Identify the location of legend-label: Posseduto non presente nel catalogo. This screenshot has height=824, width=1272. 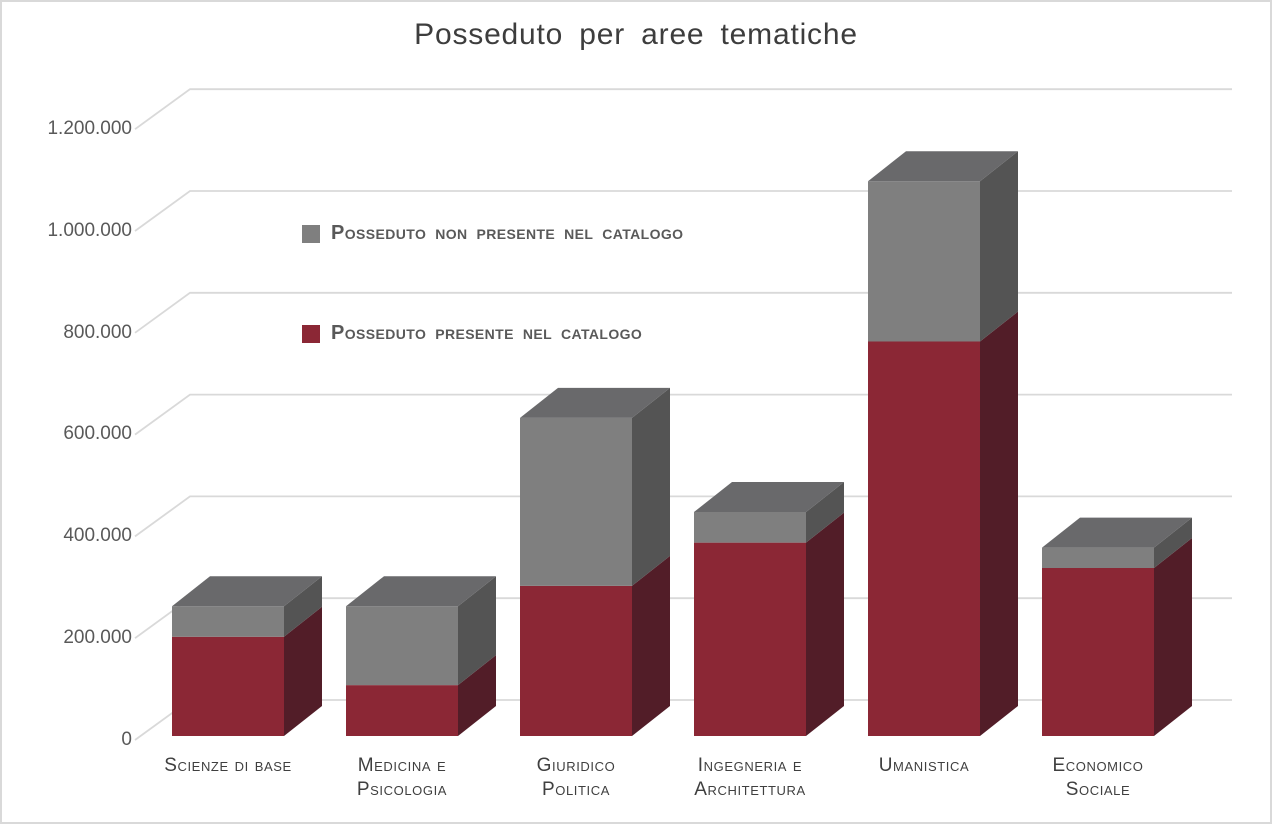
(507, 233).